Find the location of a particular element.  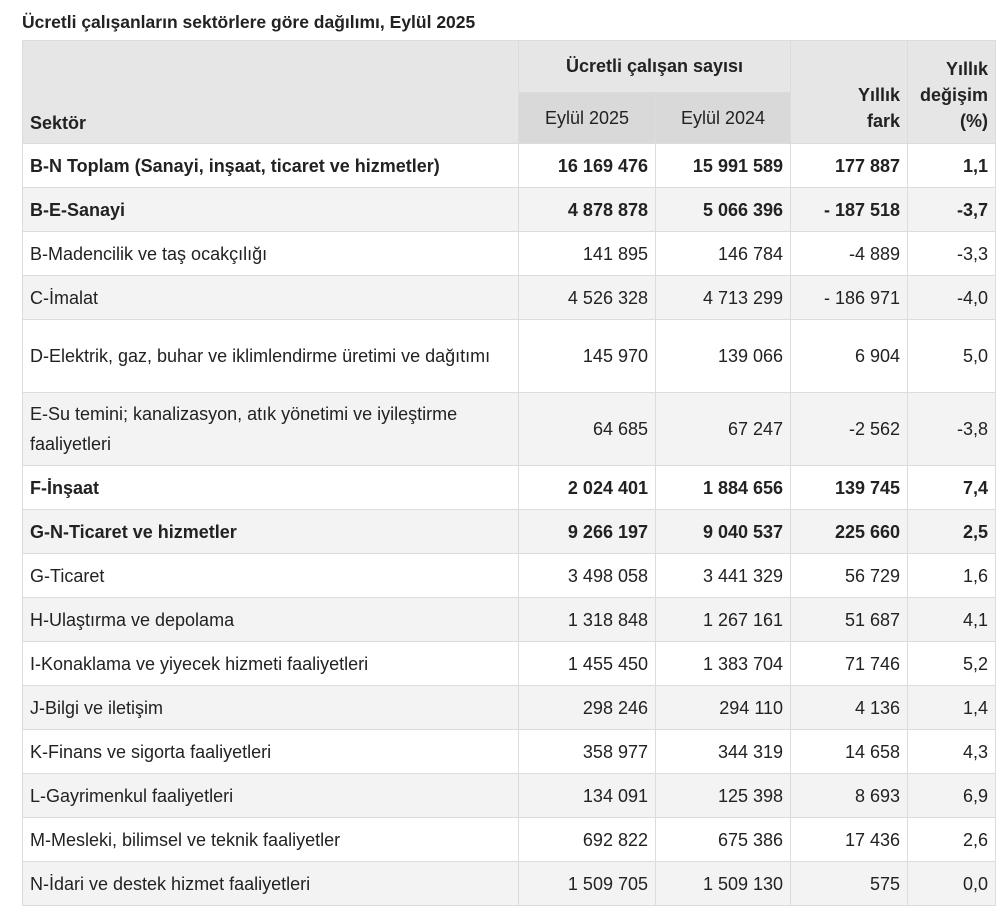

value-cell: 1 509 130 is located at coordinates (723, 883).